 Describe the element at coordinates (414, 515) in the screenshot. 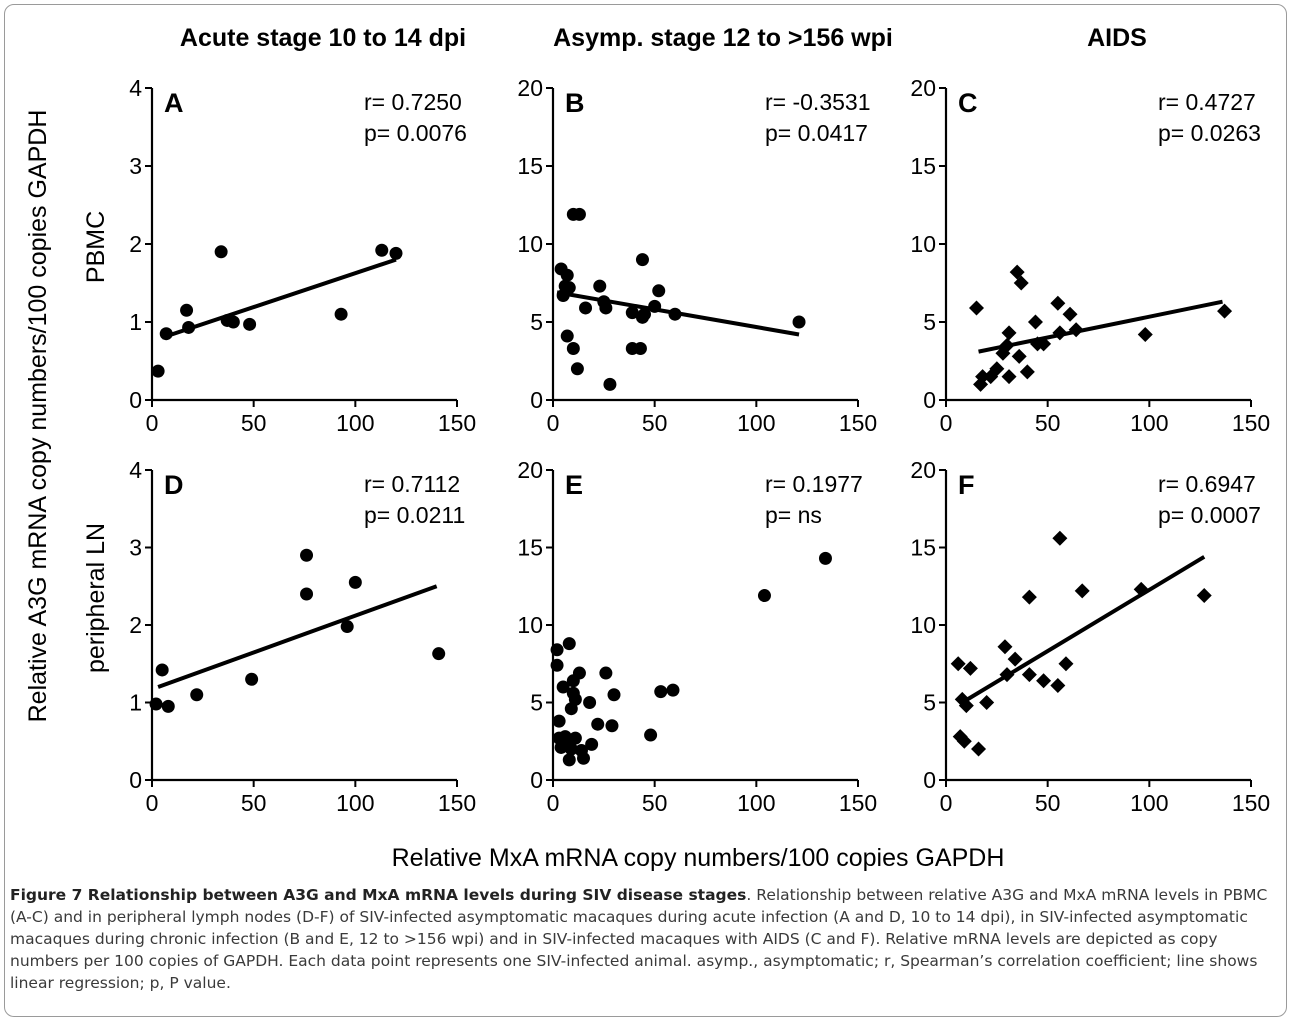

I see `stat-label-d: p= 0.0211` at that location.